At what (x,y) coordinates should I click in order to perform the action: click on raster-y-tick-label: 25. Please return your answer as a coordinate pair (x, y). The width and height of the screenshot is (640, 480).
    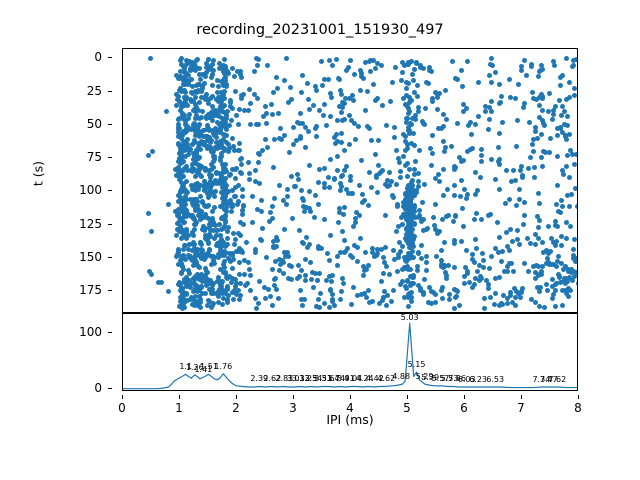
    Looking at the image, I should click on (94, 90).